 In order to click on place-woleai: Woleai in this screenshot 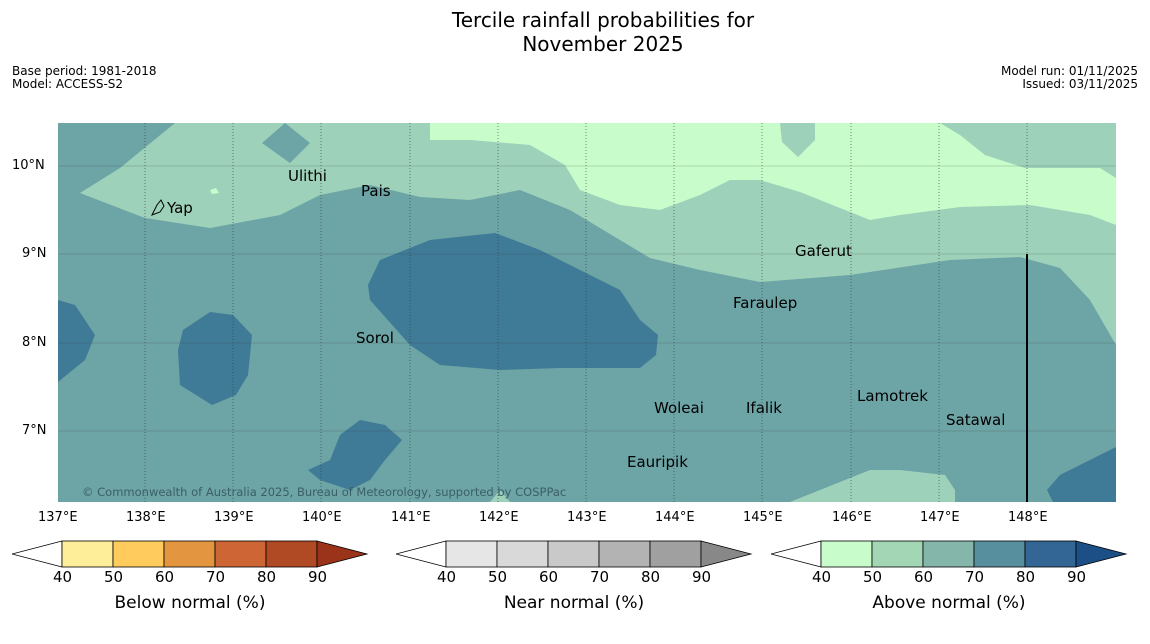, I will do `click(679, 408)`.